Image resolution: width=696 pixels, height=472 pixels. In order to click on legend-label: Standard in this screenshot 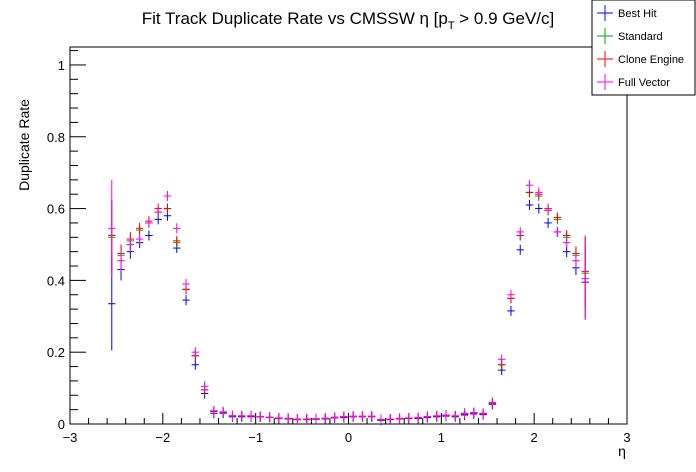, I will do `click(640, 37)`.